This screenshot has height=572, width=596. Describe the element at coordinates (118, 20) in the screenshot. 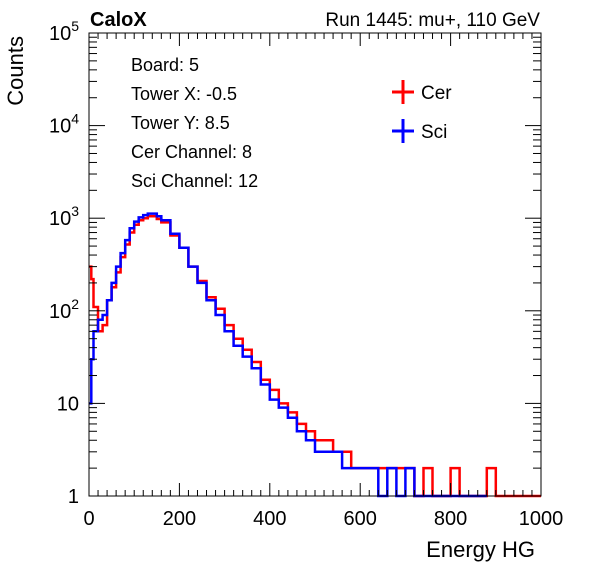

I see `experiment-label: CaloX` at that location.